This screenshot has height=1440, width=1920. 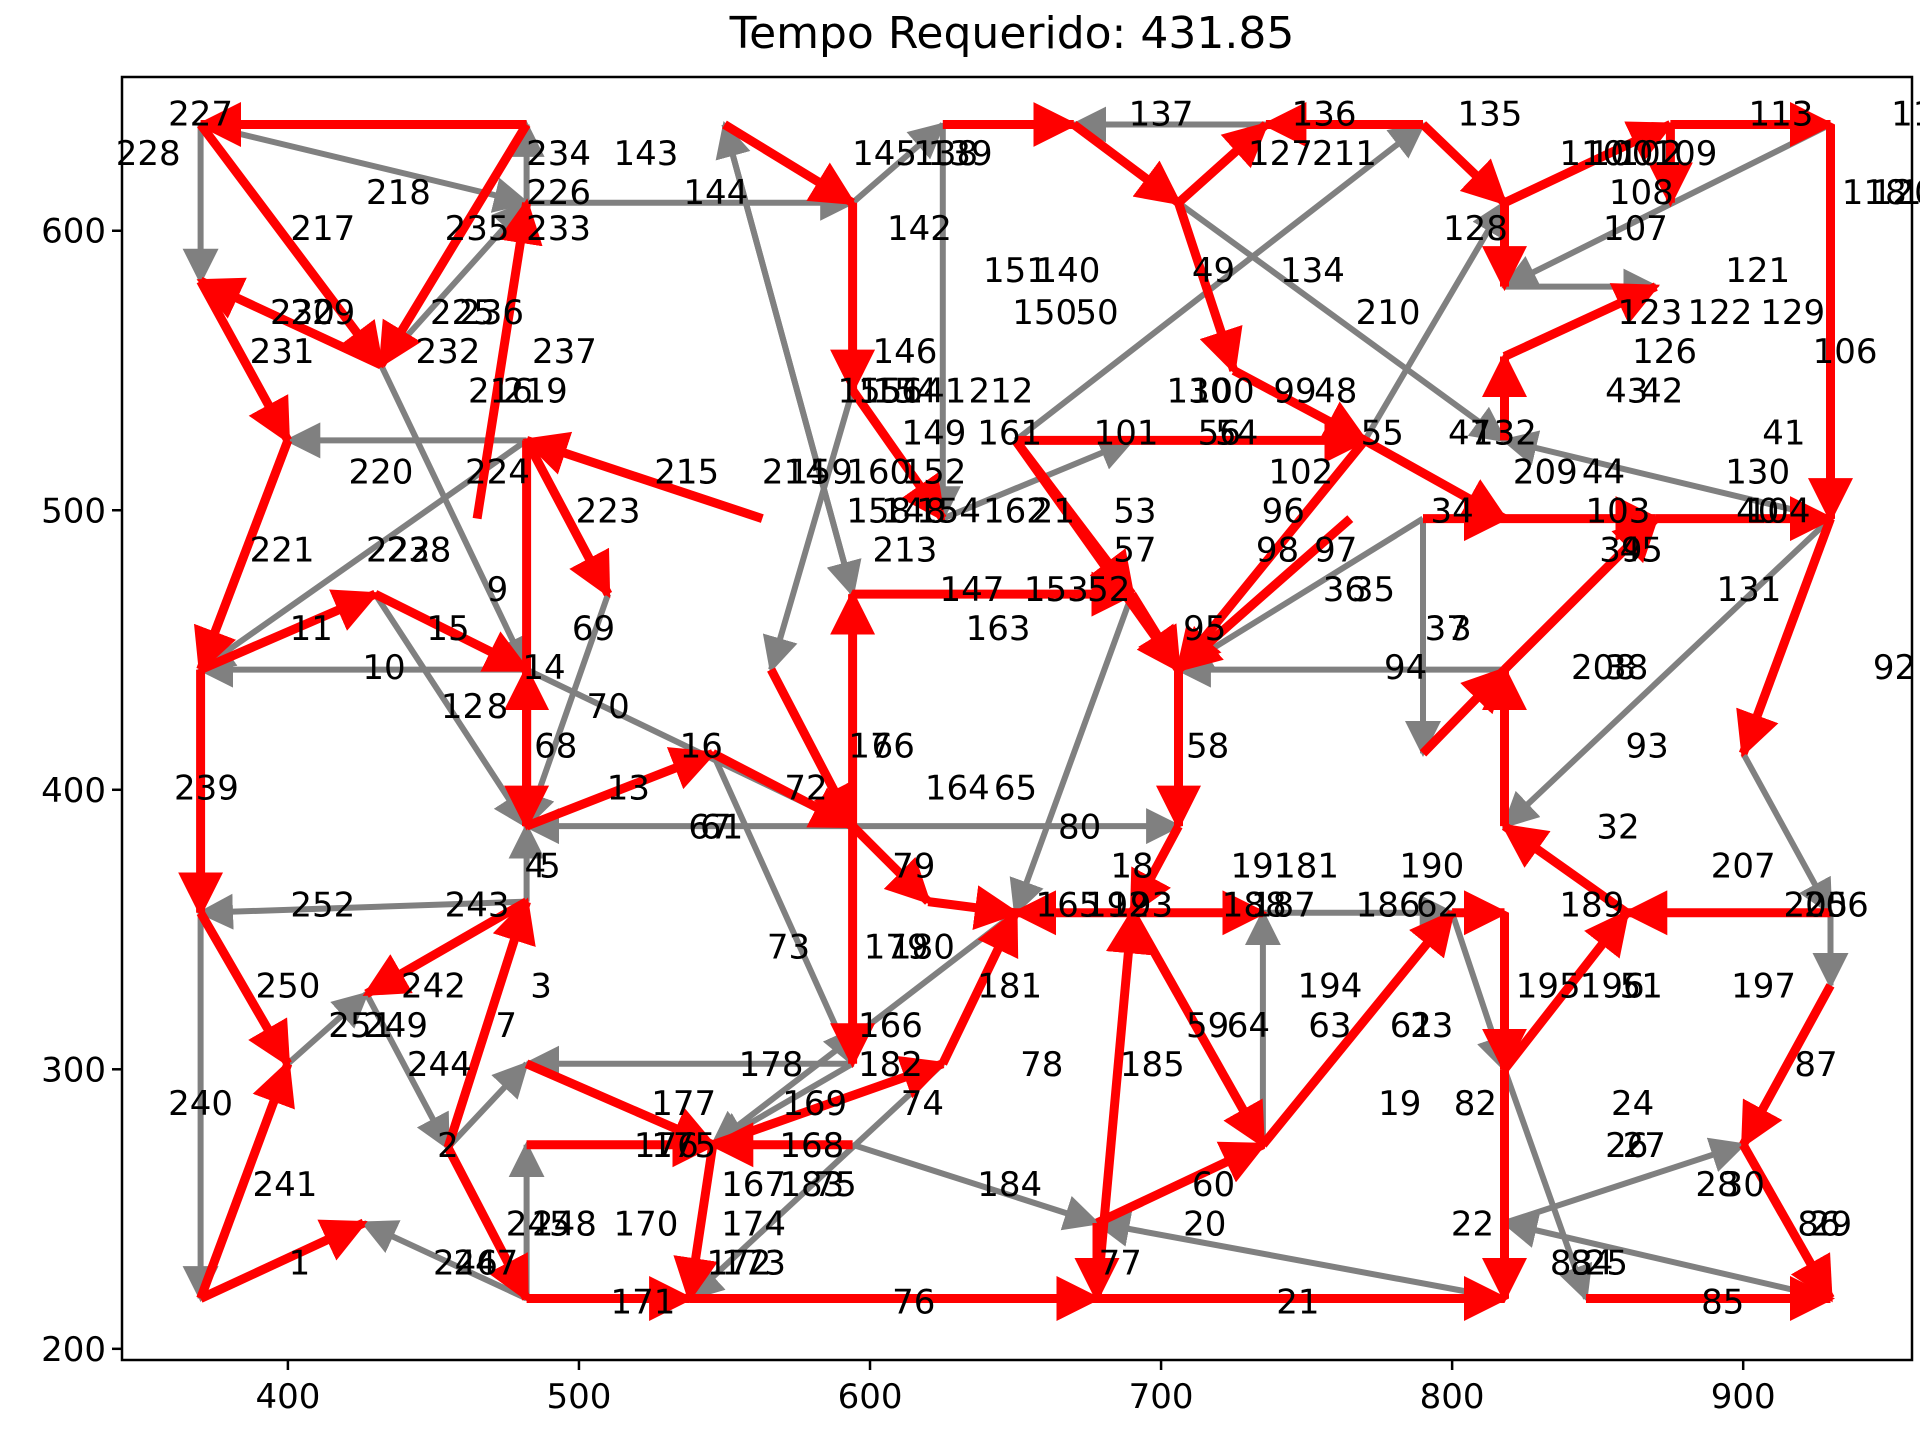 I want to click on edge-label: 197, so click(x=1763, y=987).